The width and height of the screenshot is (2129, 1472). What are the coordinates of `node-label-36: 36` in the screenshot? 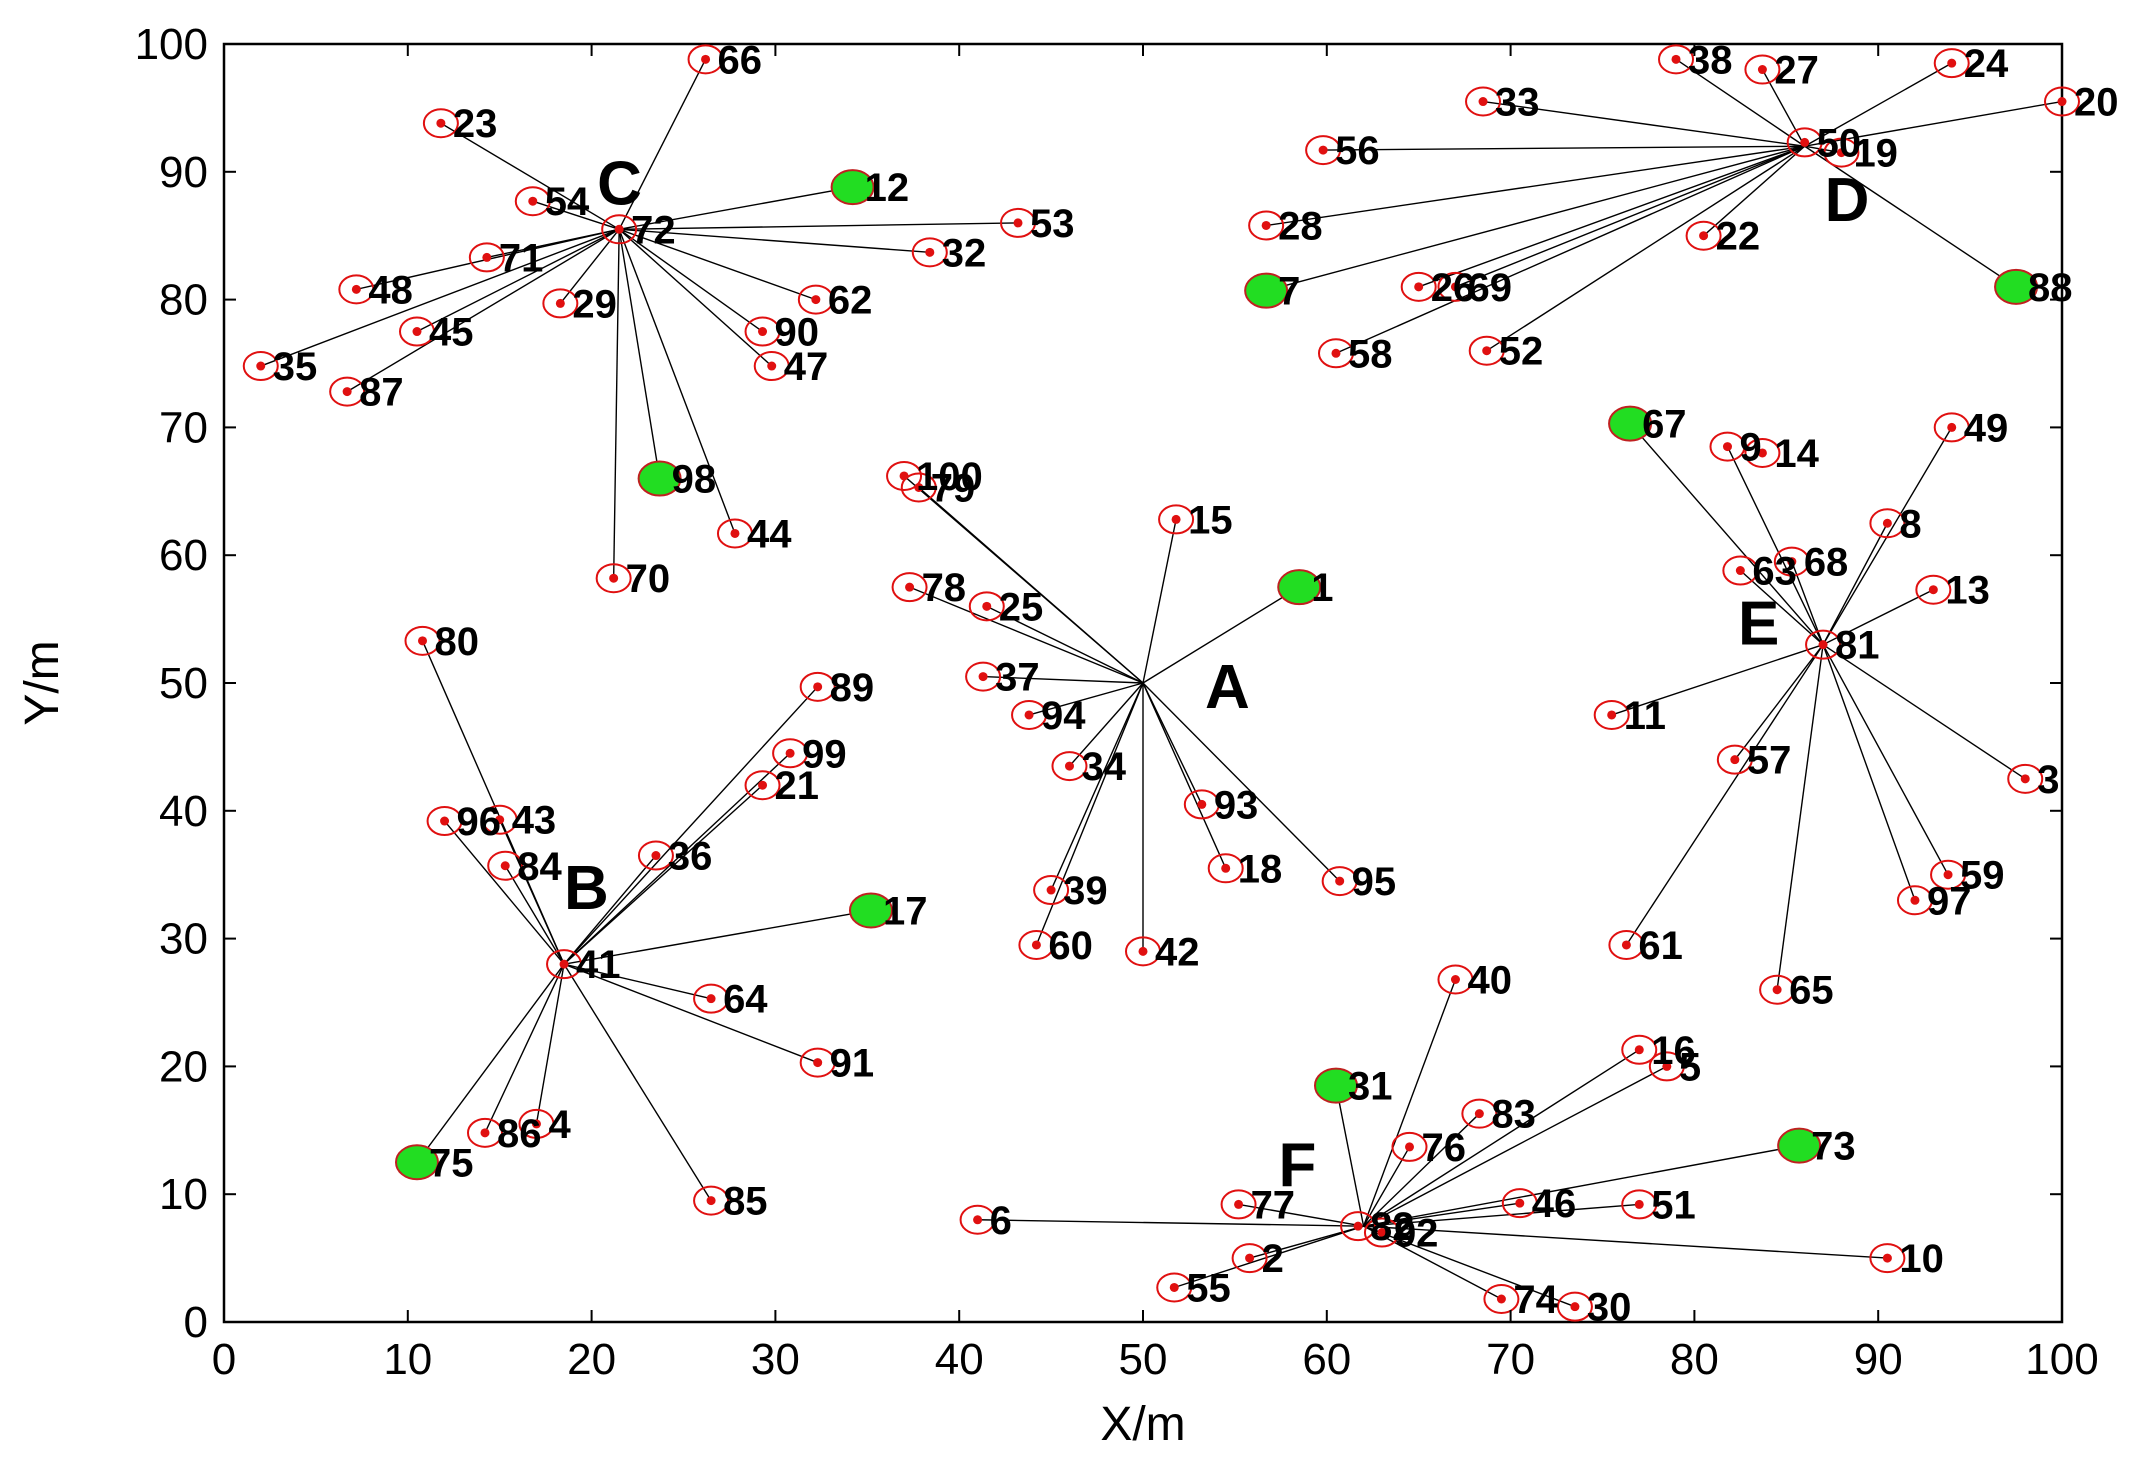 It's located at (690, 857).